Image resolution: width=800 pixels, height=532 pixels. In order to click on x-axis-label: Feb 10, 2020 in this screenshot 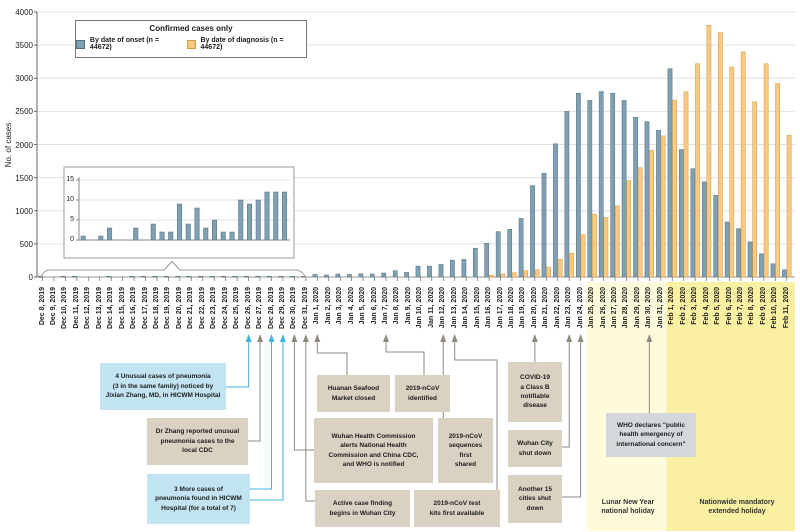, I will do `click(775, 308)`.